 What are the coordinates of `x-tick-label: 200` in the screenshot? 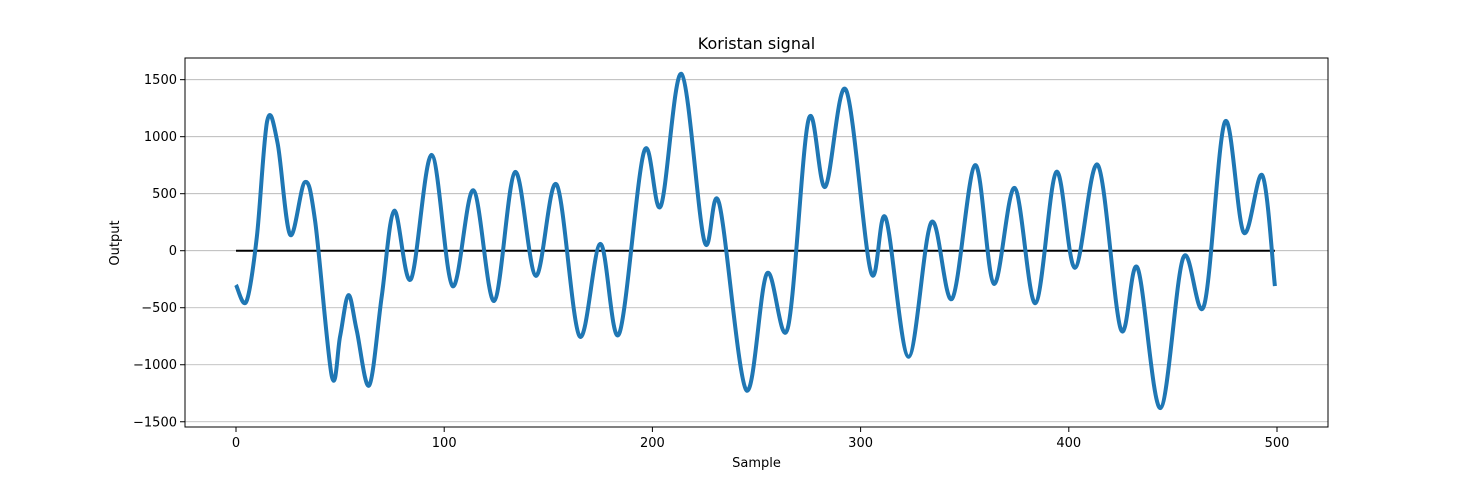 It's located at (652, 443).